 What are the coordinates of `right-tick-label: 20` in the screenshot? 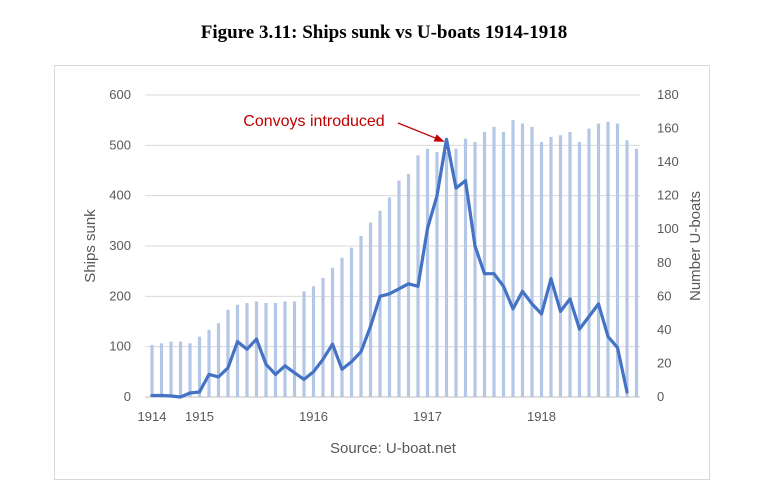 It's located at (664, 362).